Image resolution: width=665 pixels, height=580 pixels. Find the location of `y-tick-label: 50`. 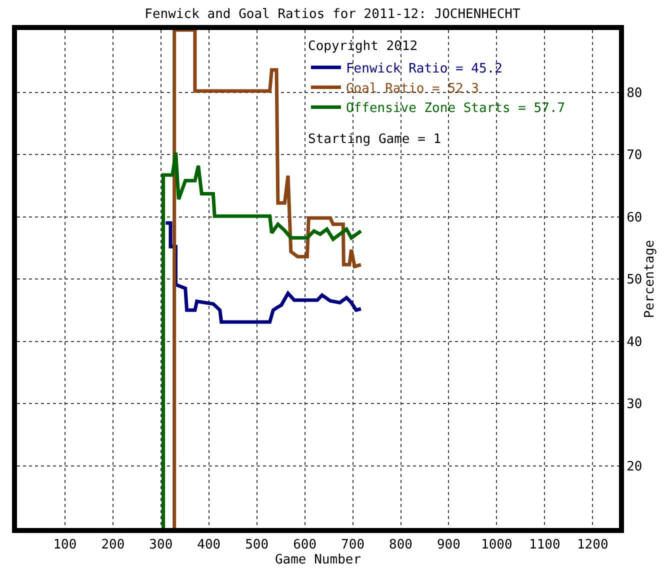

y-tick-label: 50 is located at coordinates (634, 280).